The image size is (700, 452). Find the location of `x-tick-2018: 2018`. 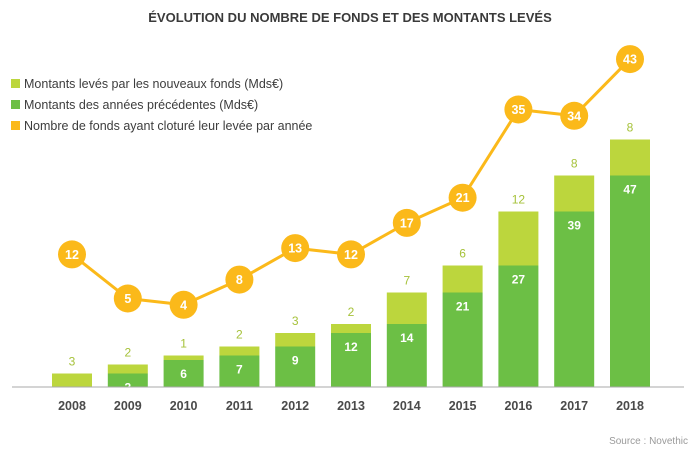

x-tick-2018: 2018 is located at coordinates (630, 406).